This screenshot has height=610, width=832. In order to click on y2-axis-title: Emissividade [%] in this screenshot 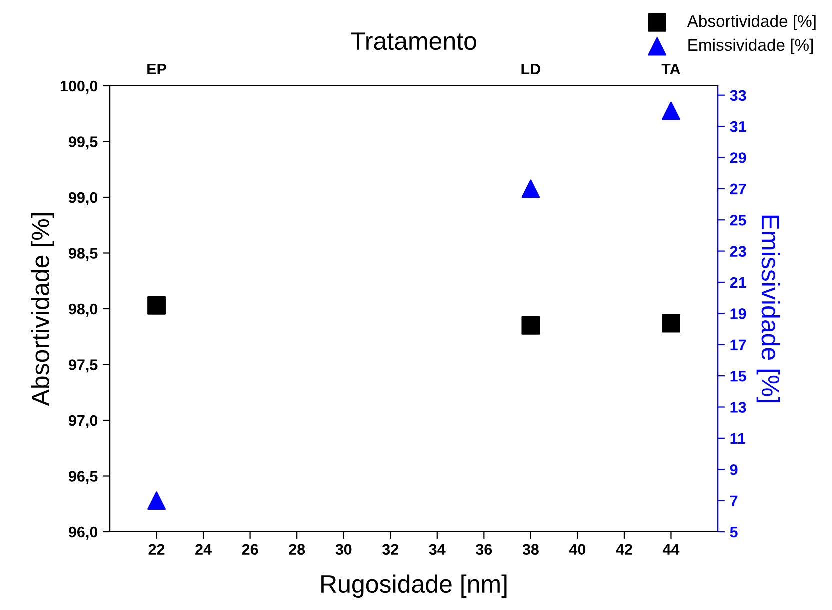, I will do `click(768, 309)`.